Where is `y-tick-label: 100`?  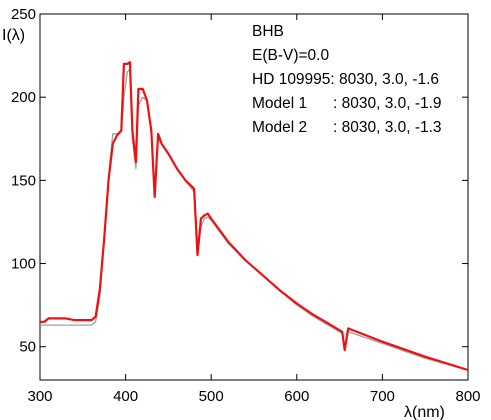 y-tick-label: 100 is located at coordinates (23, 264).